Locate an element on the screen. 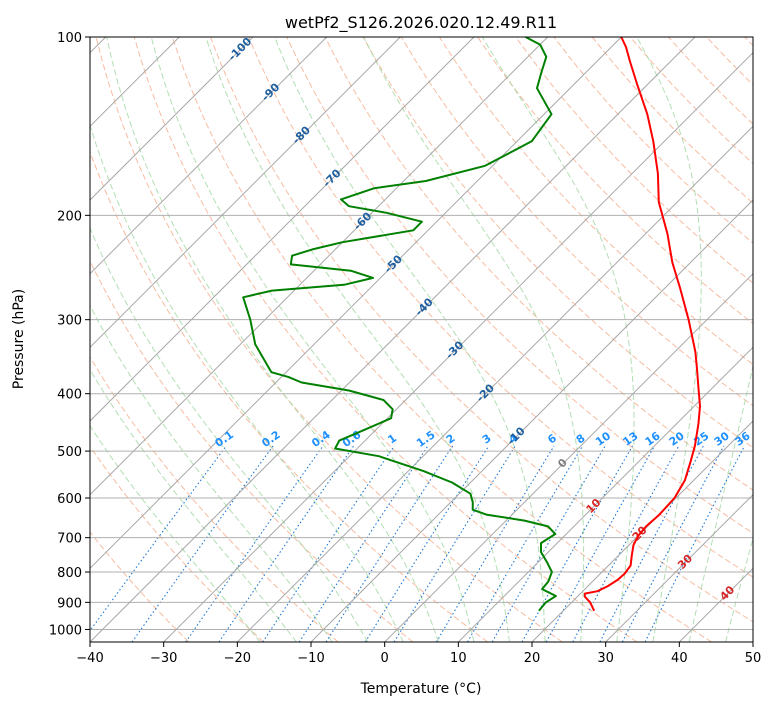 The height and width of the screenshot is (708, 775). temperature-profile is located at coordinates (642, 324).